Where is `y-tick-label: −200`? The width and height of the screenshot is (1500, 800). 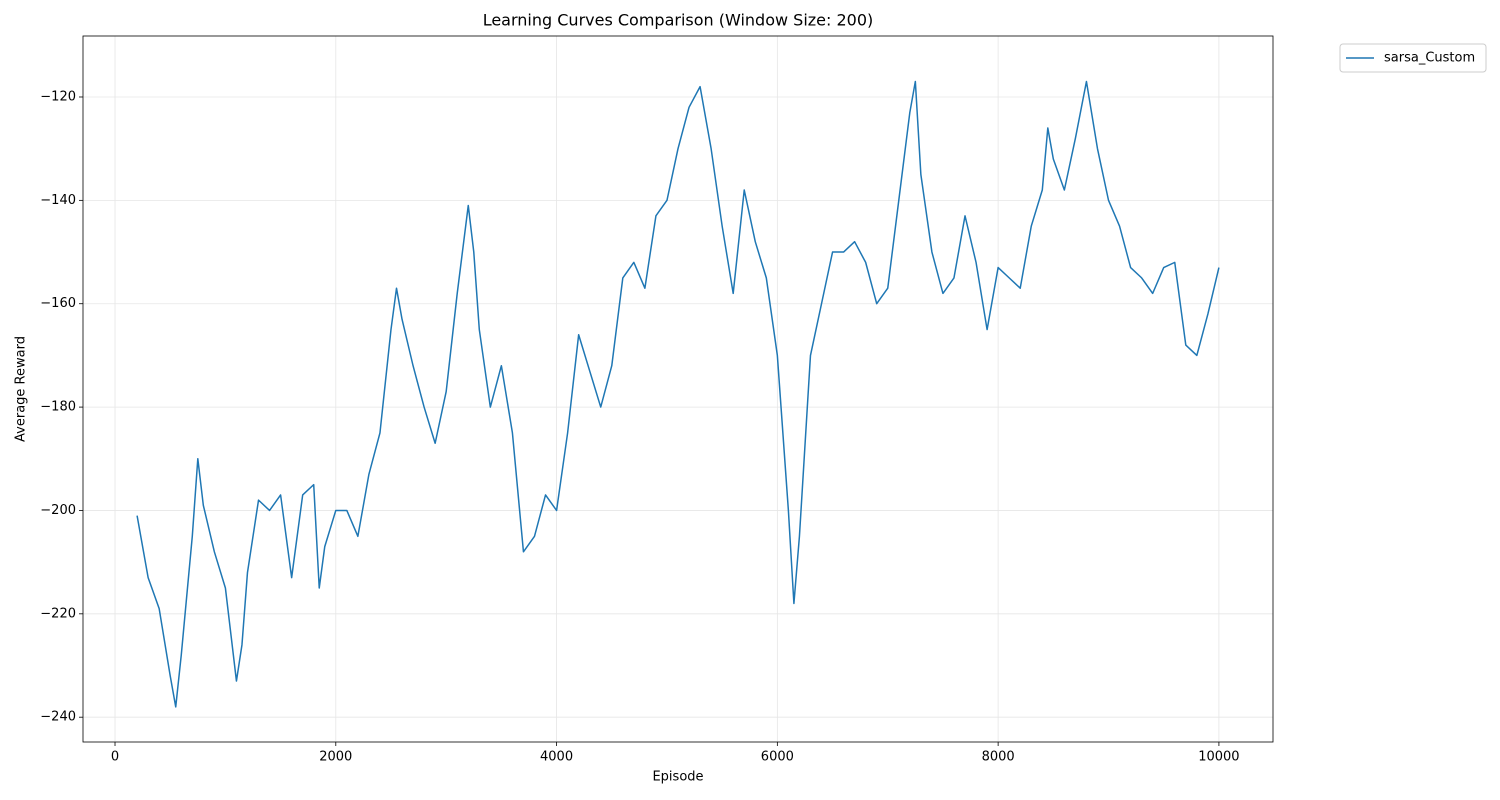
y-tick-label: −200 is located at coordinates (58, 510).